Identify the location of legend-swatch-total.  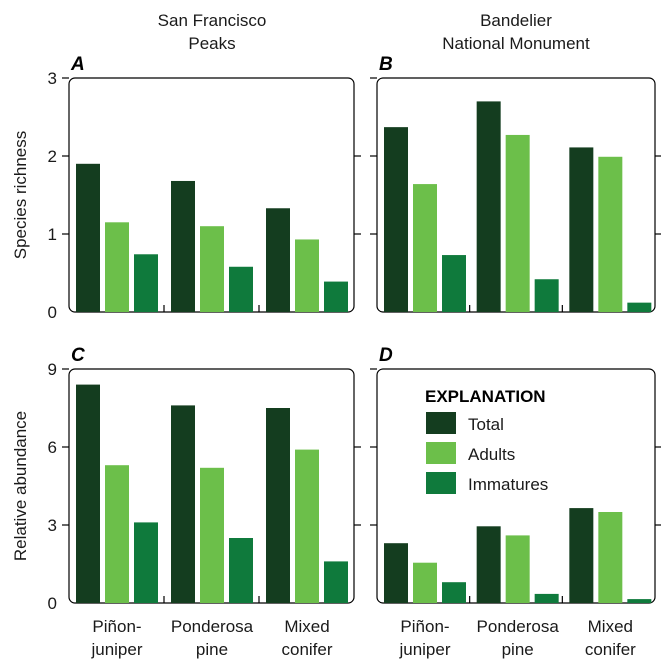
(441, 423).